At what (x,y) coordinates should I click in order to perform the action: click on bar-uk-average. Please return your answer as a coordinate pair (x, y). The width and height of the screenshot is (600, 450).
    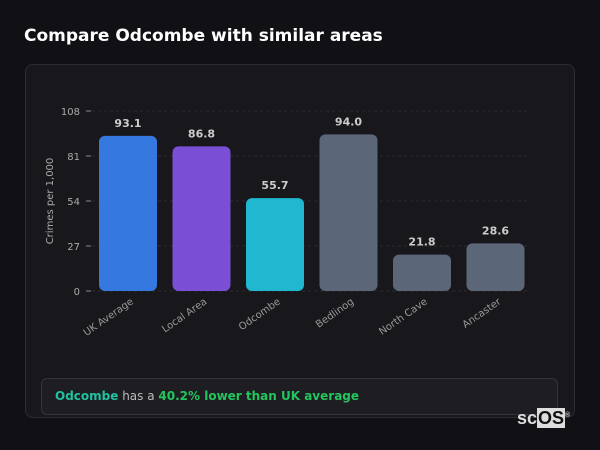
    Looking at the image, I should click on (128, 213).